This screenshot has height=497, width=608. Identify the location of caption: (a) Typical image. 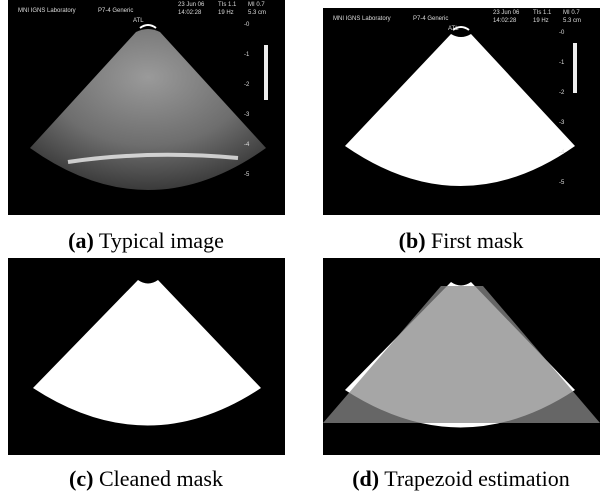
(146, 240).